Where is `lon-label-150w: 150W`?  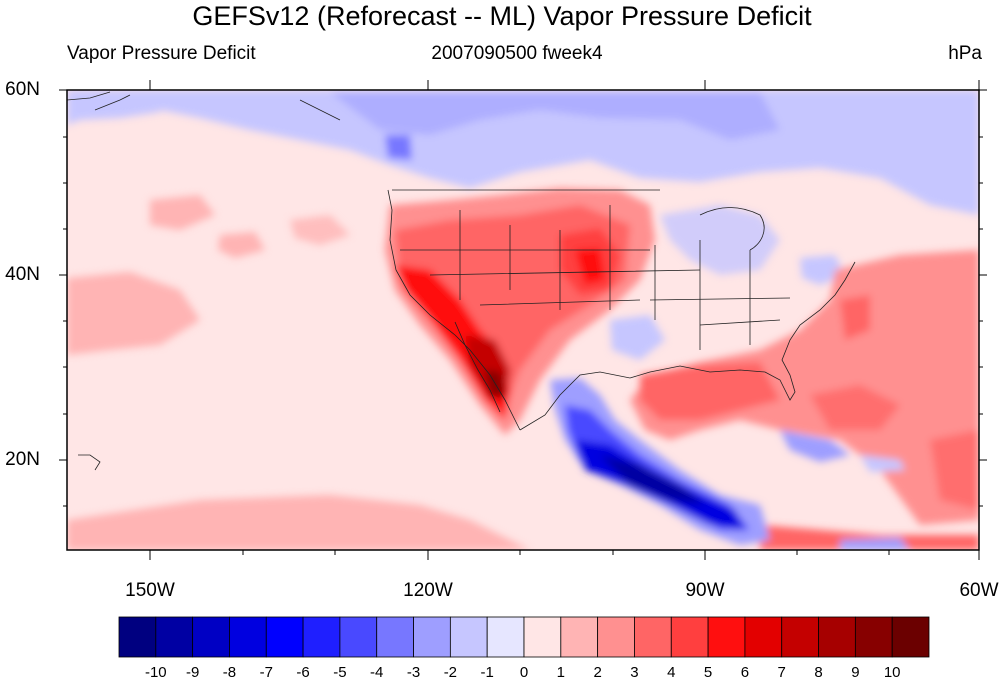 lon-label-150w: 150W is located at coordinates (150, 590).